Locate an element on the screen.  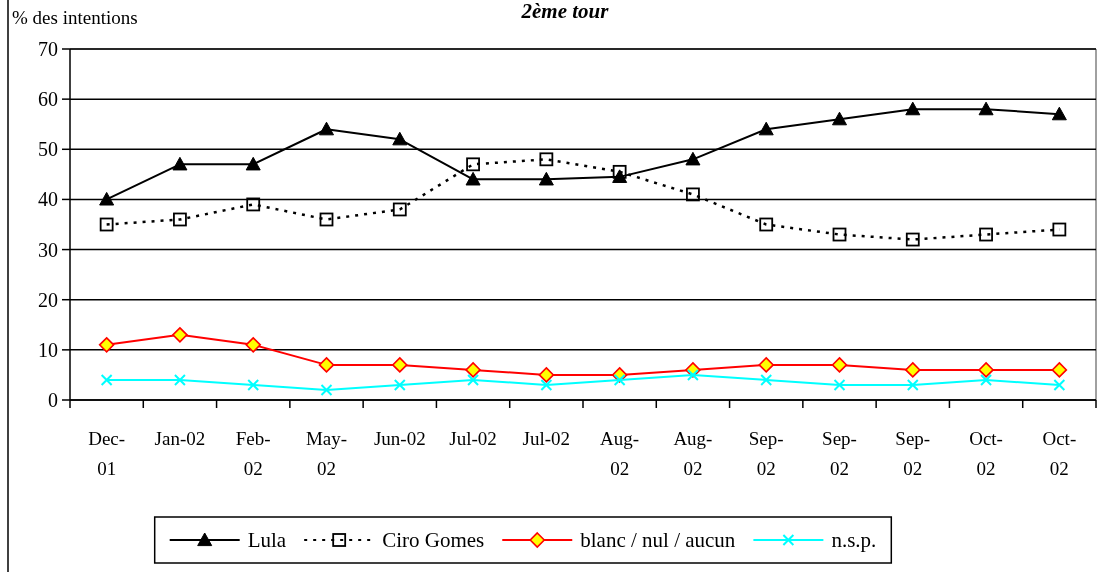
x-tick-label: Jan-02 is located at coordinates (180, 438).